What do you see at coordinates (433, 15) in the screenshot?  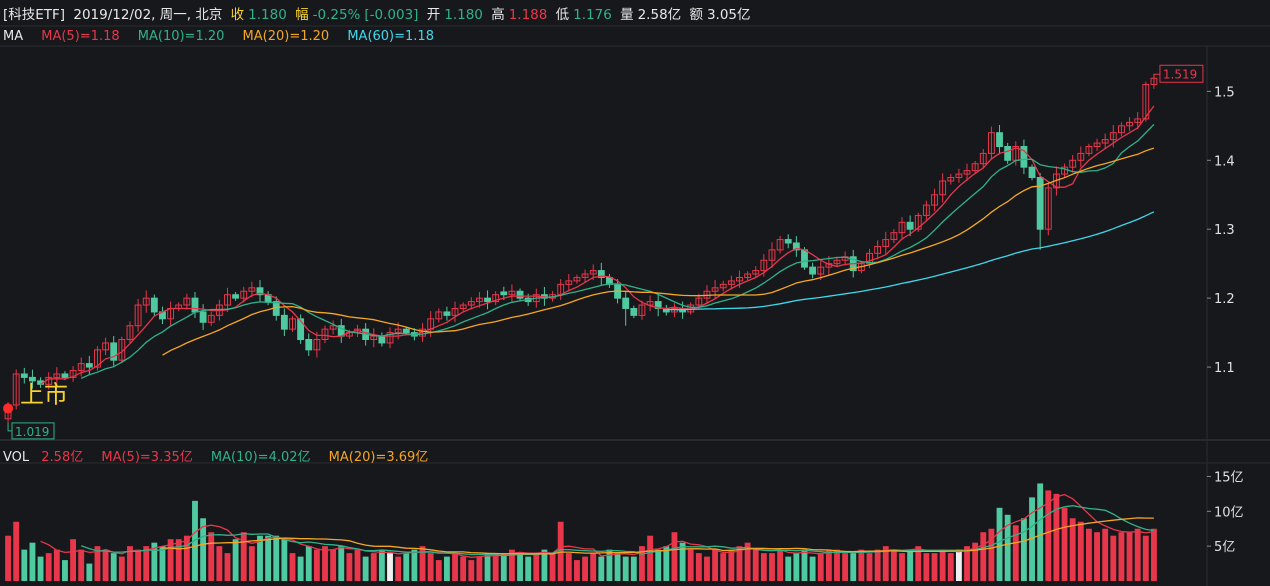 I see `open-label: 开` at bounding box center [433, 15].